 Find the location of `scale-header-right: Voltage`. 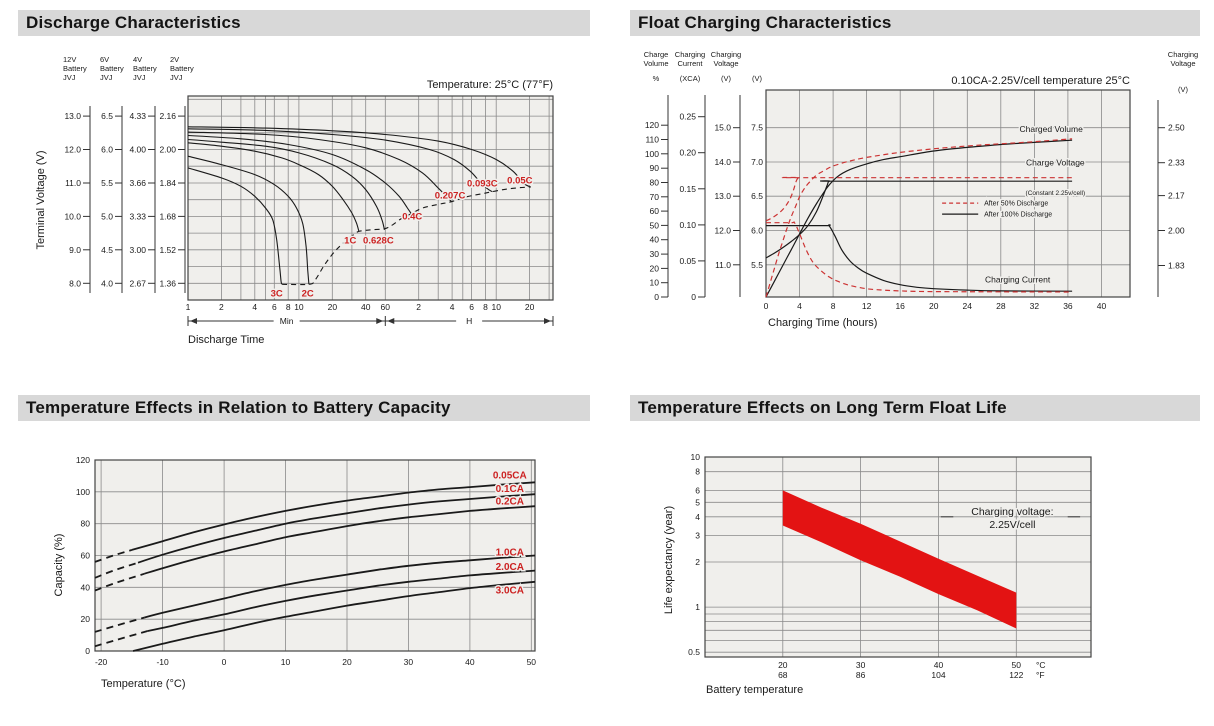

scale-header-right: Voltage is located at coordinates (1182, 63).